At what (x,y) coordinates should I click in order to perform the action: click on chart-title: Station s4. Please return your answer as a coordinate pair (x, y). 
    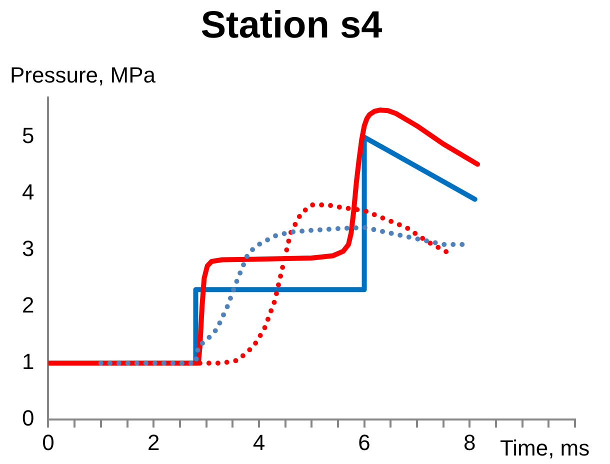
    Looking at the image, I should click on (291, 25).